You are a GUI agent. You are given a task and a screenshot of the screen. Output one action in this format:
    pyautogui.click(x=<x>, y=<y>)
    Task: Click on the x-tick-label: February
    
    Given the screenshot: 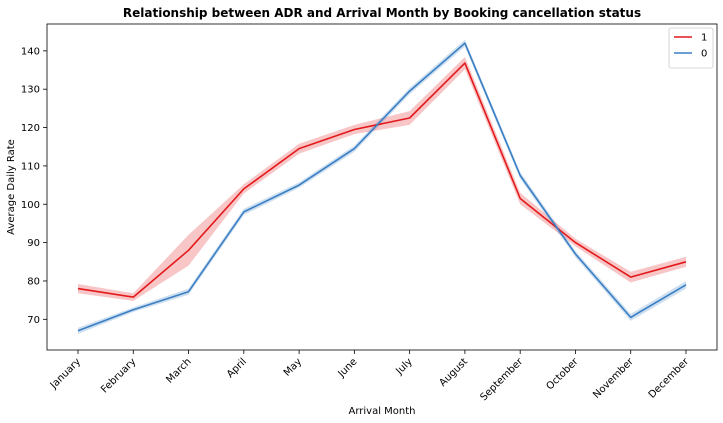 What is the action you would take?
    pyautogui.click(x=118, y=375)
    